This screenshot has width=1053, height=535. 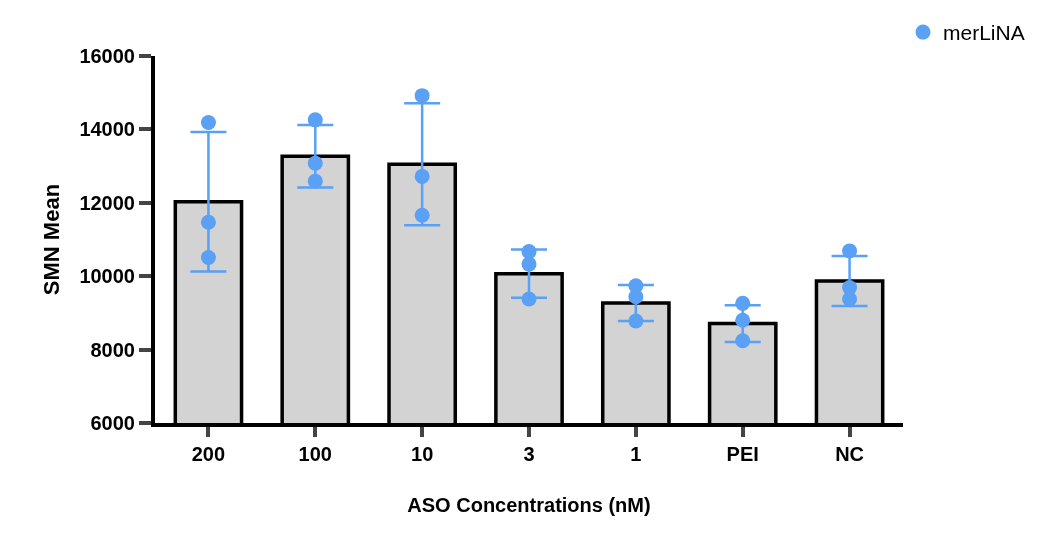 What do you see at coordinates (529, 454) in the screenshot?
I see `x-tick-label: 3` at bounding box center [529, 454].